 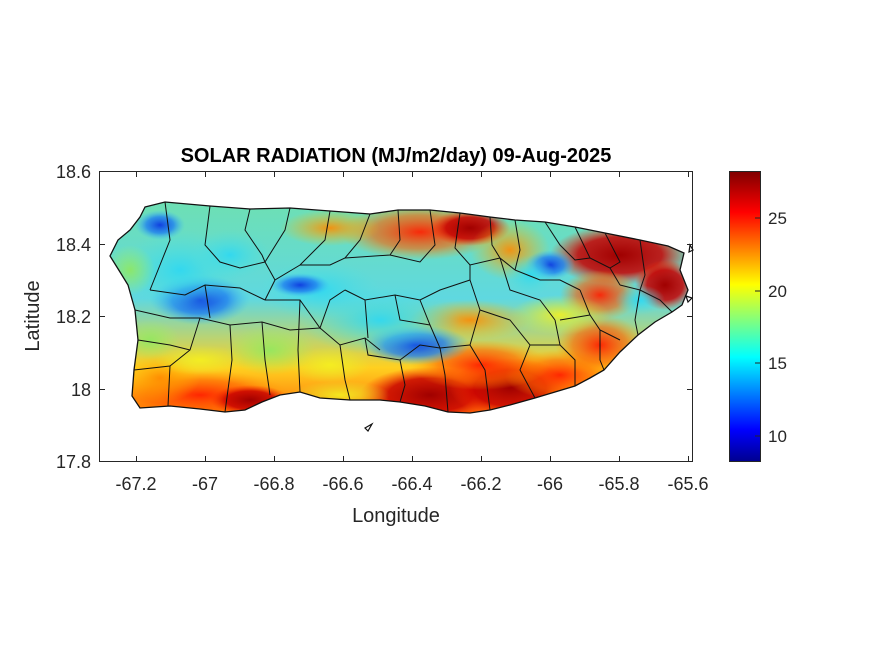 What do you see at coordinates (273, 484) in the screenshot?
I see `x-tick-label: -66.8` at bounding box center [273, 484].